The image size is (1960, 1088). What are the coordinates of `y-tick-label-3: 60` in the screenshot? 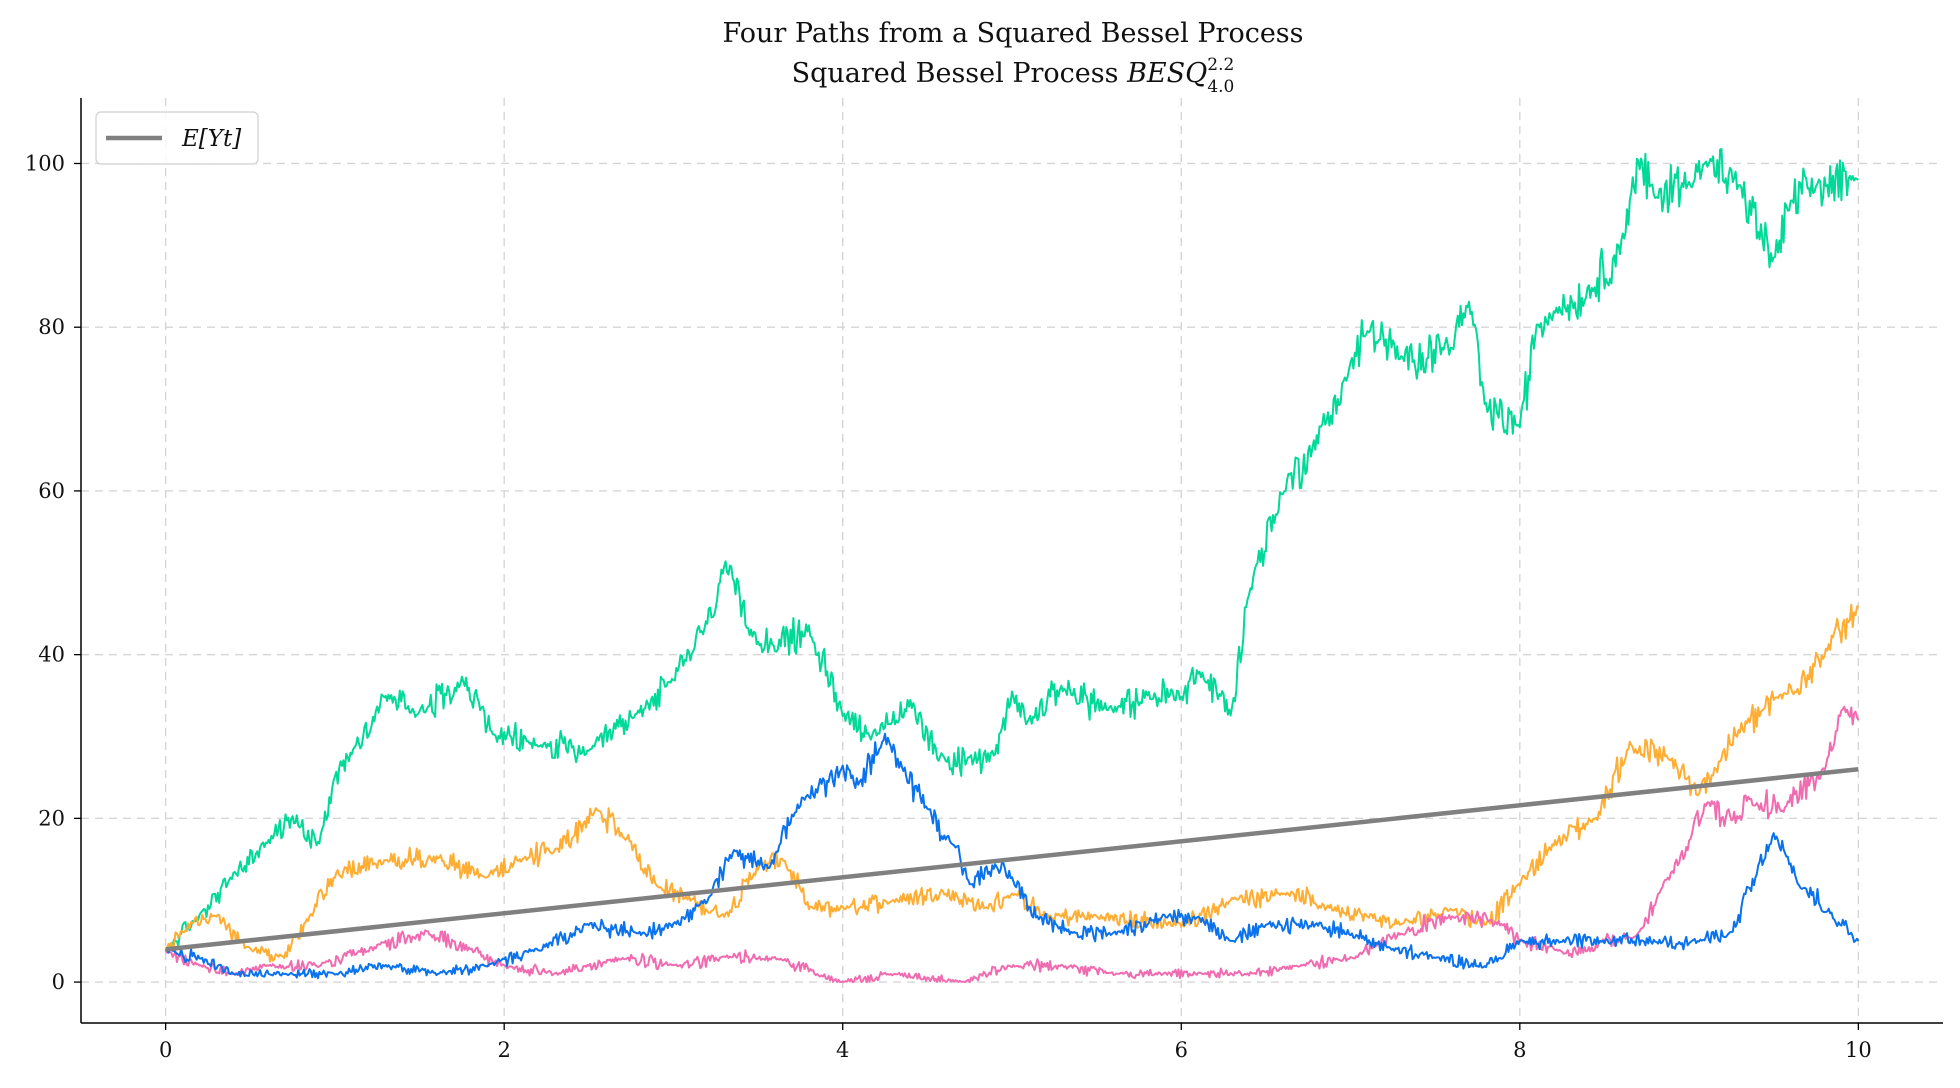 It's located at (51, 491).